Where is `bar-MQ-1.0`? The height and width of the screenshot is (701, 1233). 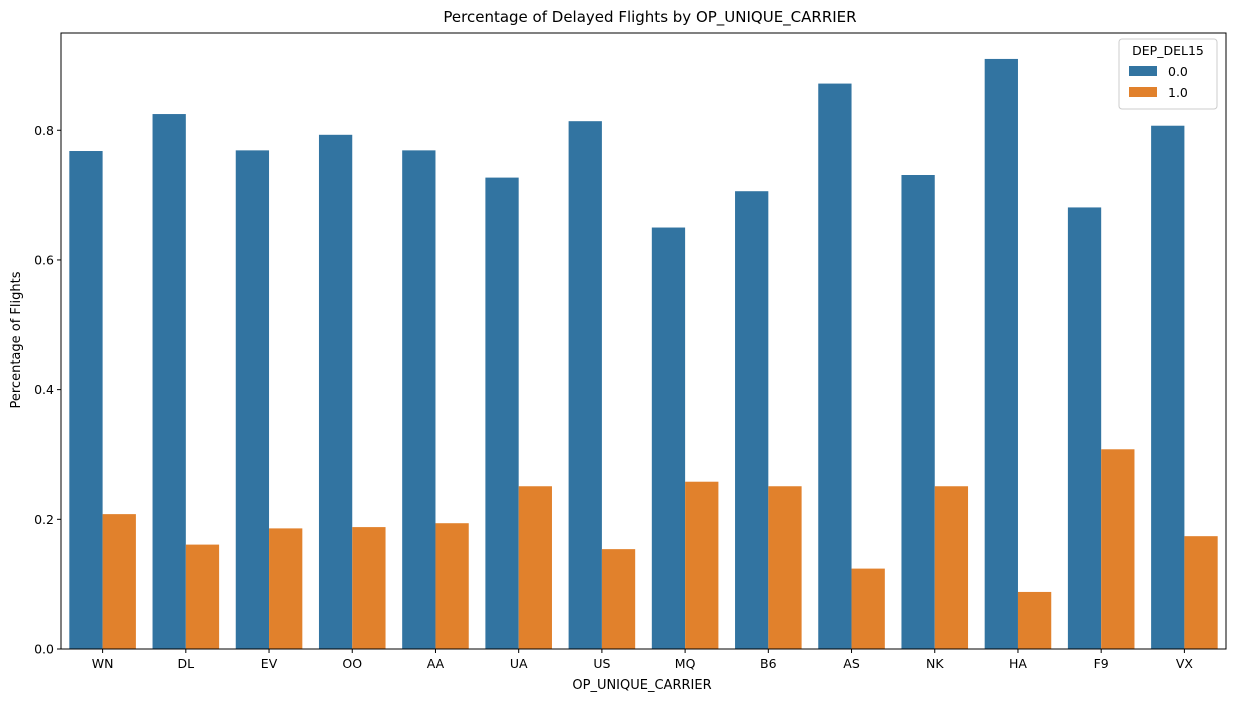
bar-MQ-1.0 is located at coordinates (702, 565).